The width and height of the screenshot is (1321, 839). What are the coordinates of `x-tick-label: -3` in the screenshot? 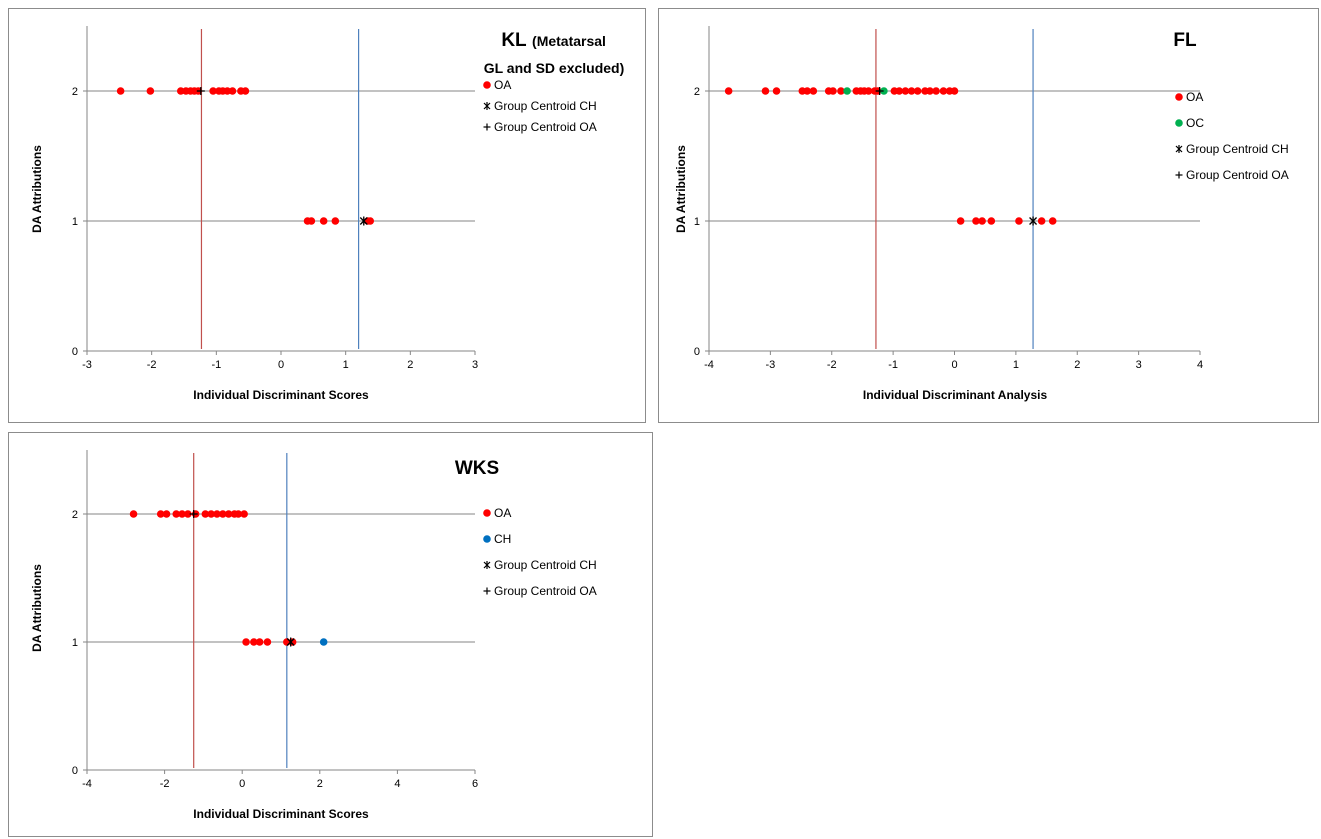 It's located at (770, 365).